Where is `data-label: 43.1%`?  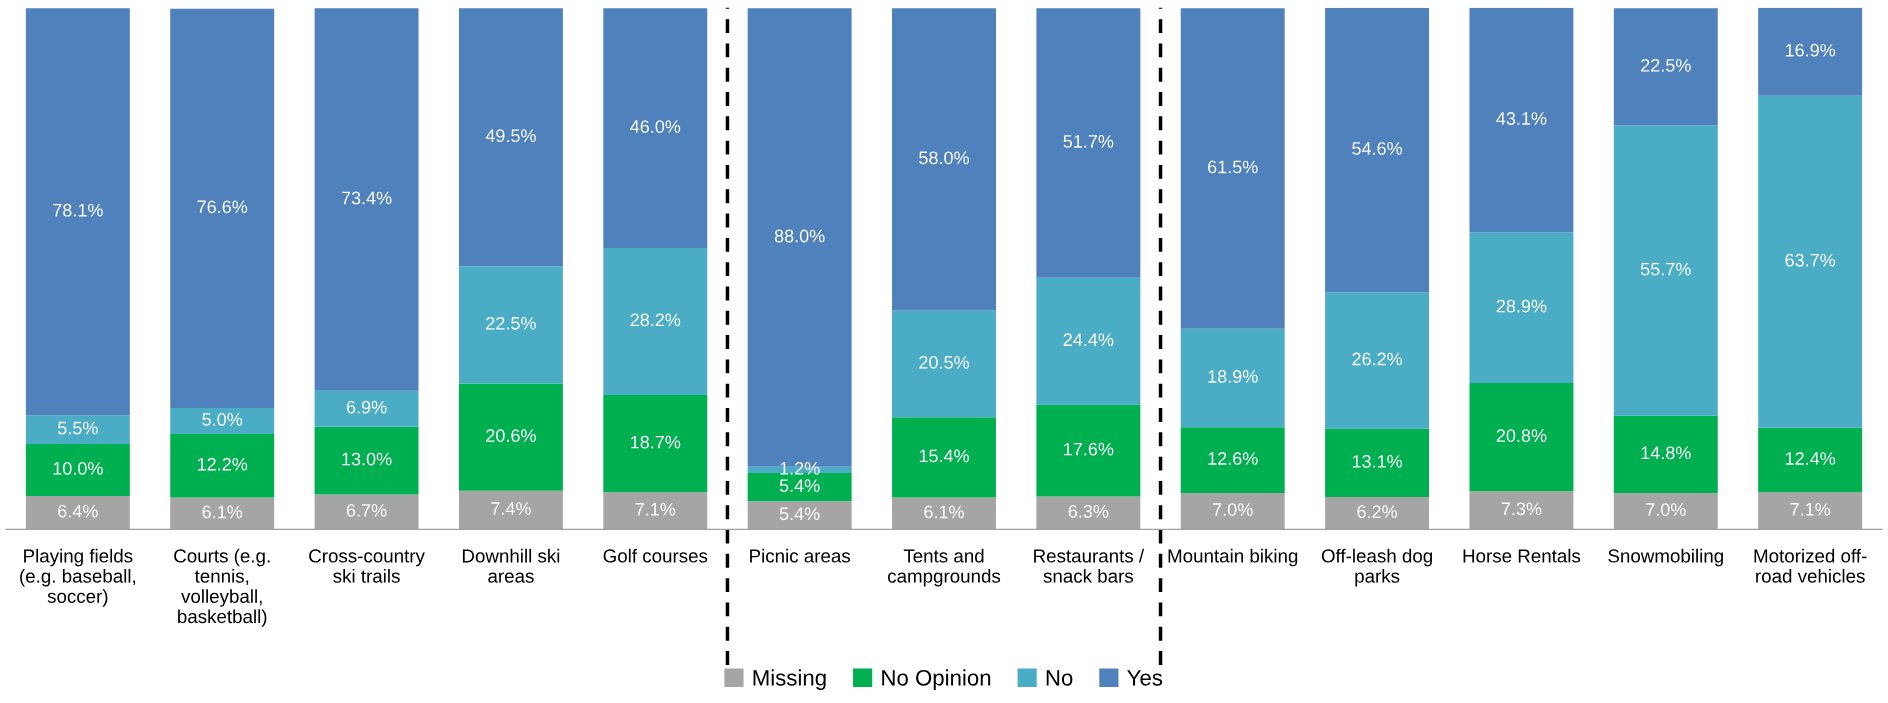
data-label: 43.1% is located at coordinates (1521, 118).